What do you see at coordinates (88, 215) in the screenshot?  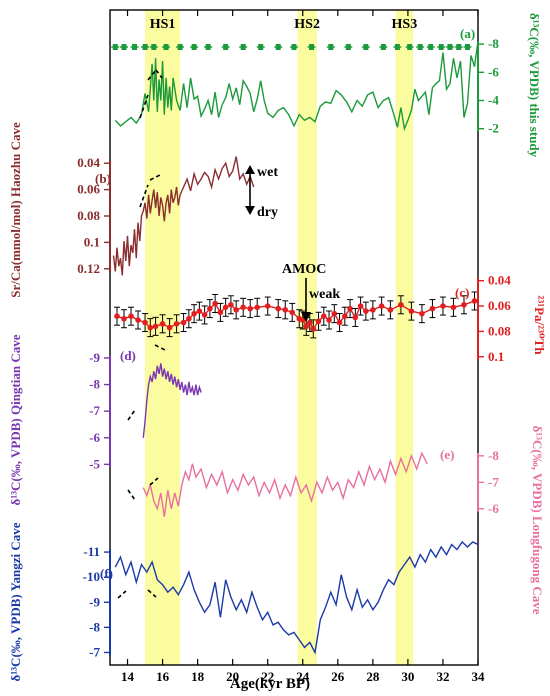 I see `y-tick-label: 0.08` at bounding box center [88, 215].